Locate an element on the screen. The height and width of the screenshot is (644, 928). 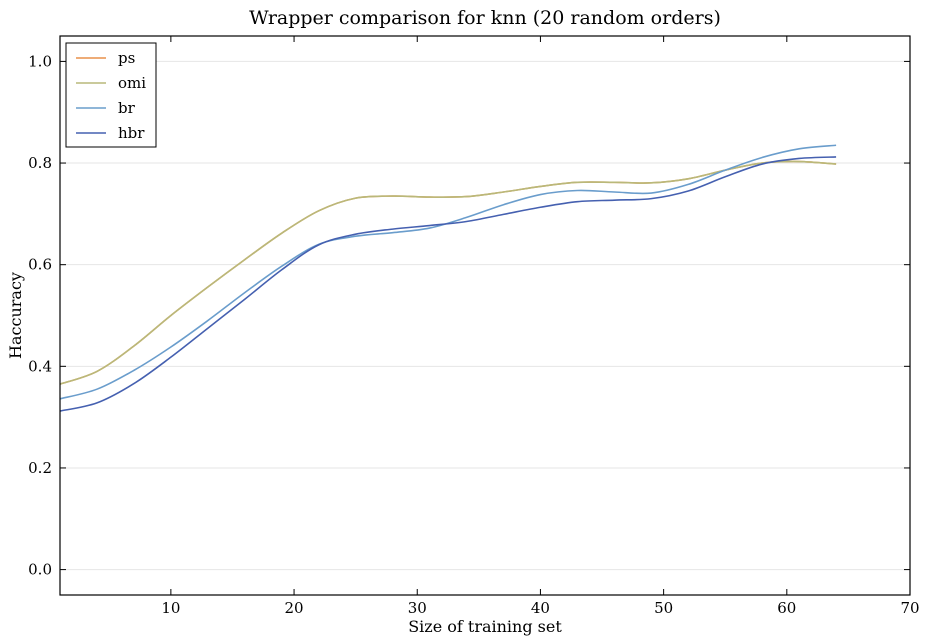
x-axis-label: Size of training set is located at coordinates (485, 626).